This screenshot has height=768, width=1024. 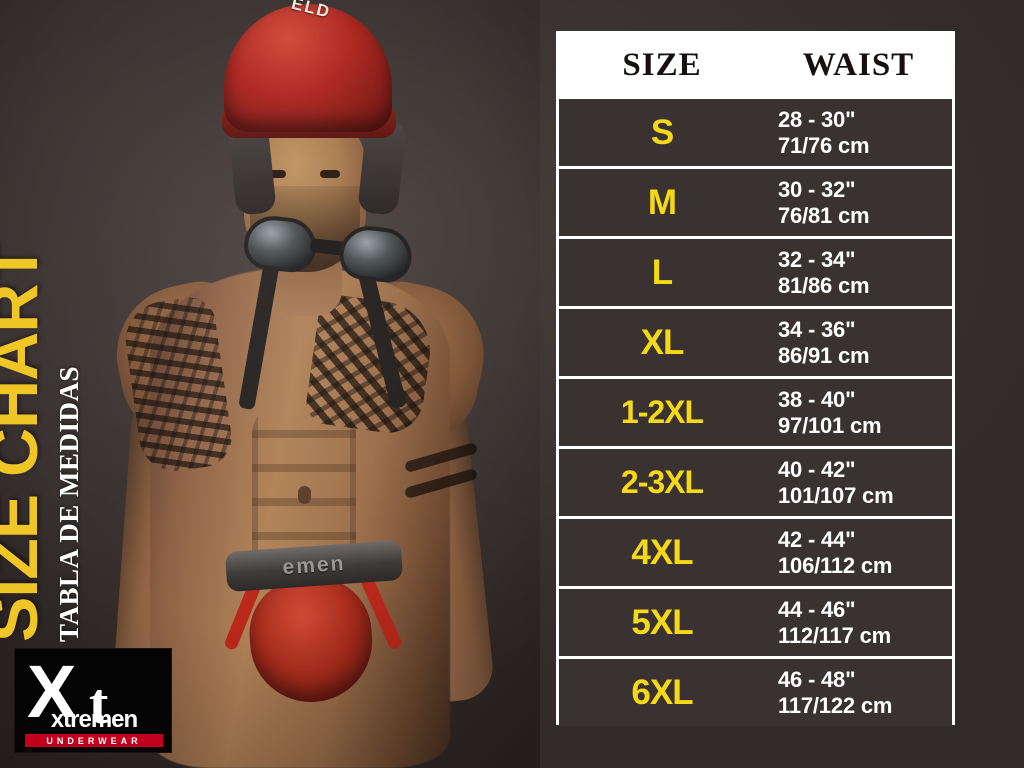 I want to click on waist-centimeters: 117/122 cm, so click(x=835, y=705).